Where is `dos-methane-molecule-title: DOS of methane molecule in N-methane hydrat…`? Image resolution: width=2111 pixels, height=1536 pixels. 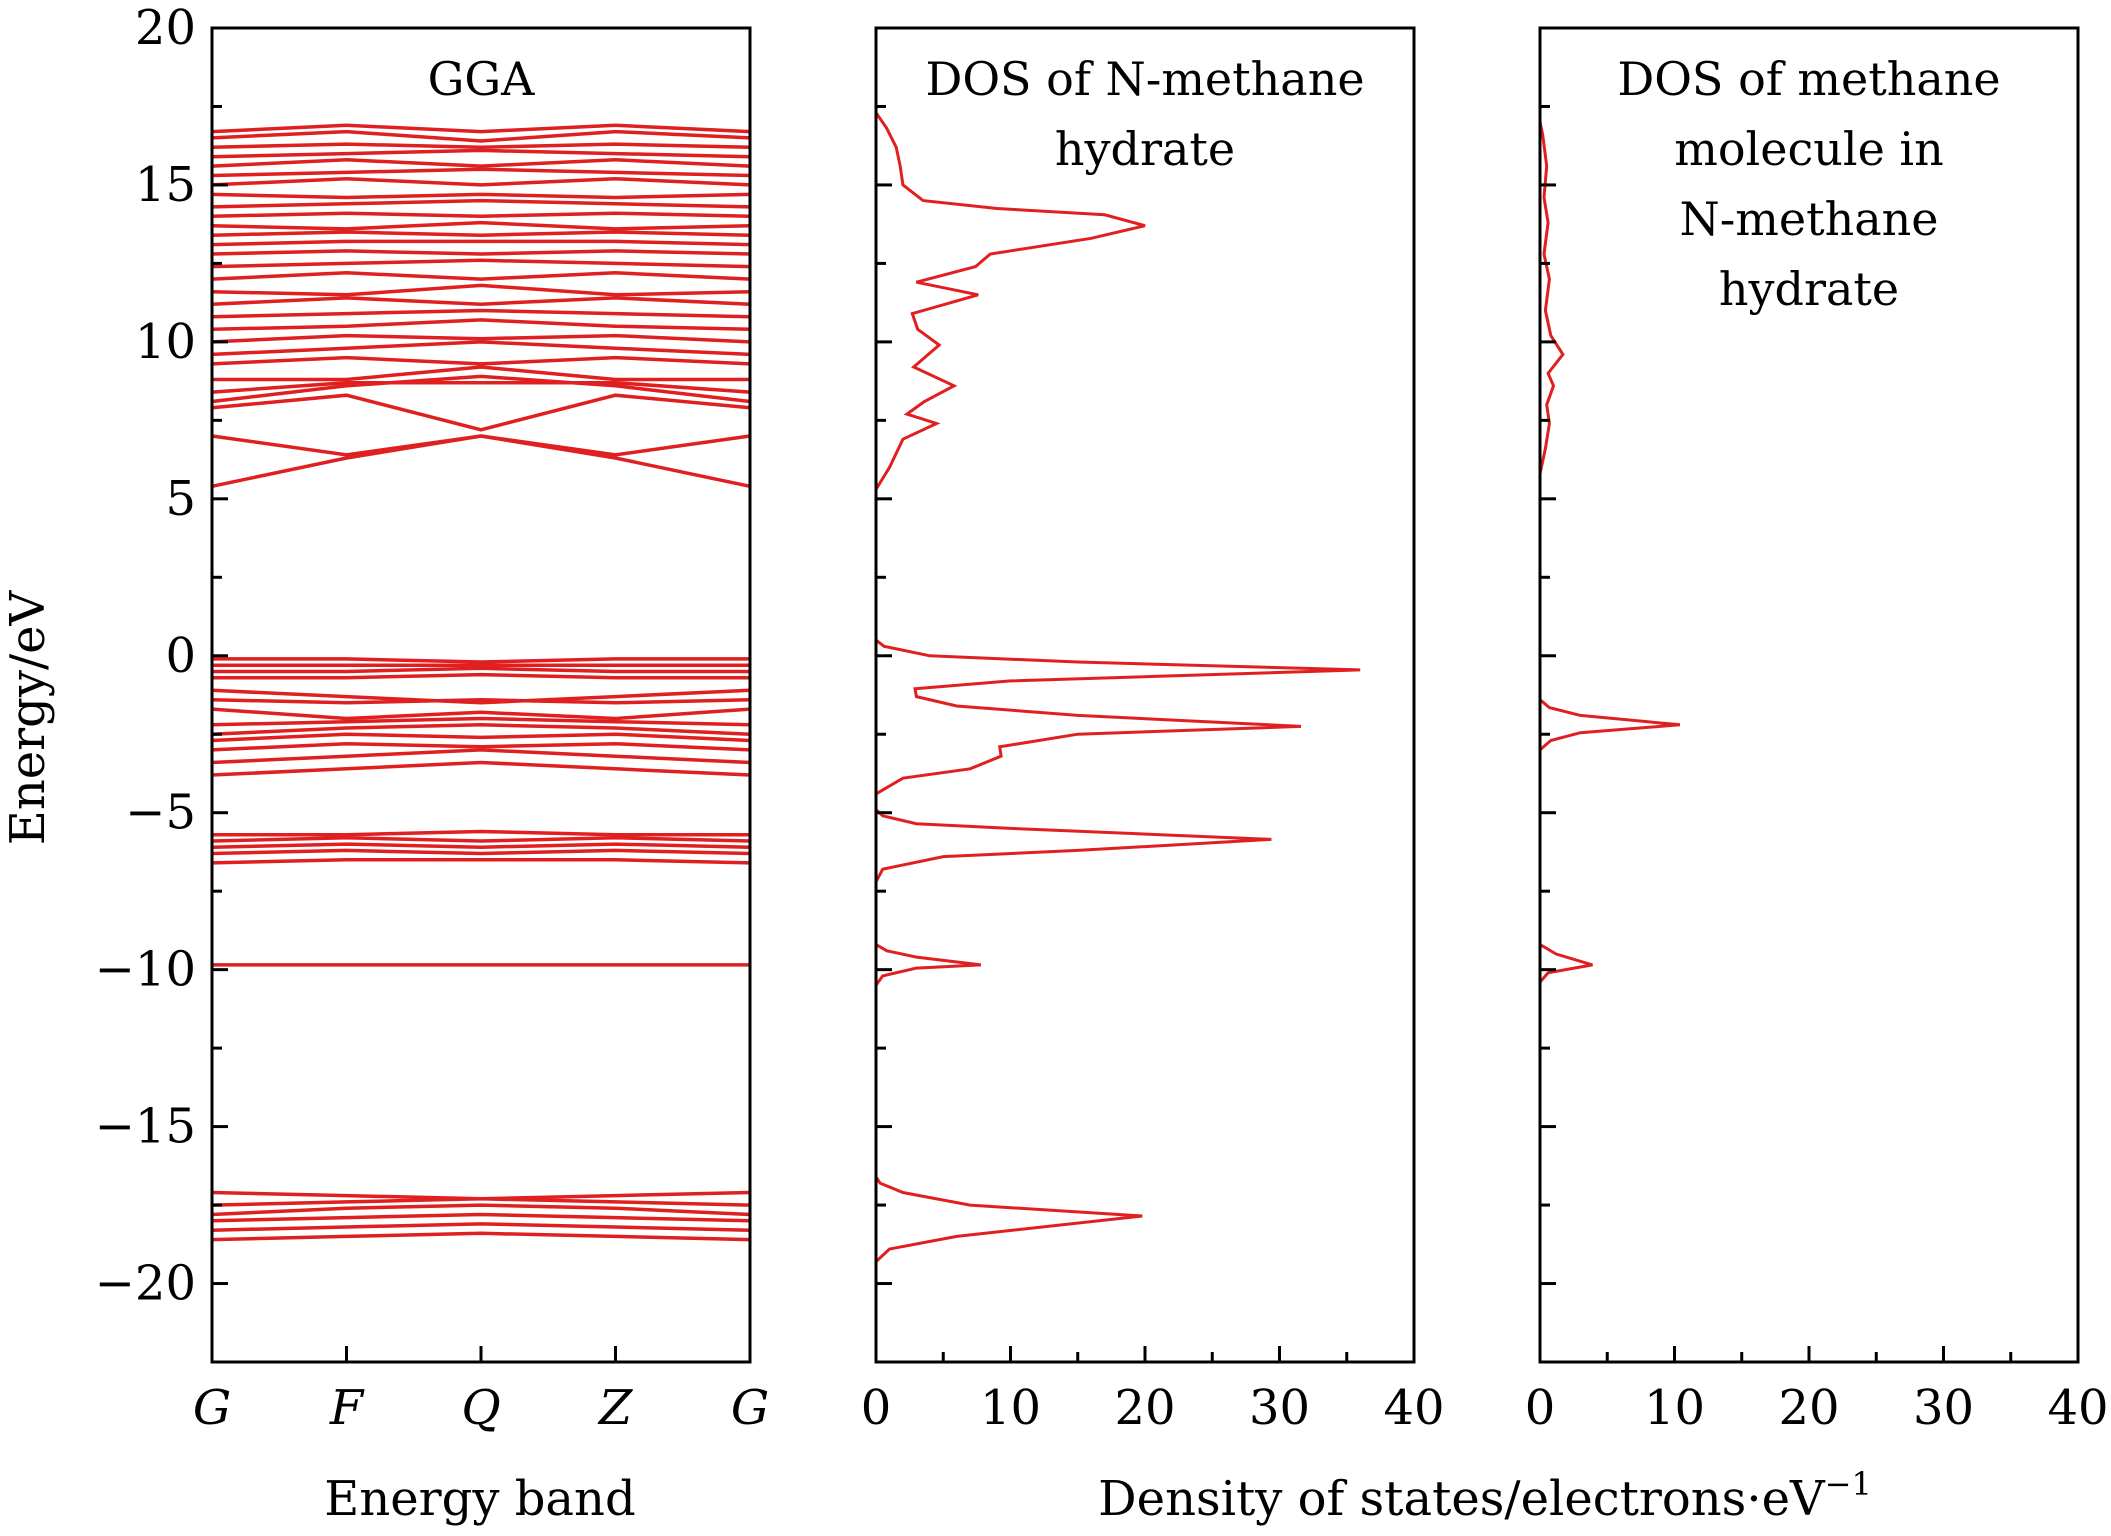 dos-methane-molecule-title: DOS of methane molecule in N-methane hydrat… is located at coordinates (1808, 184).